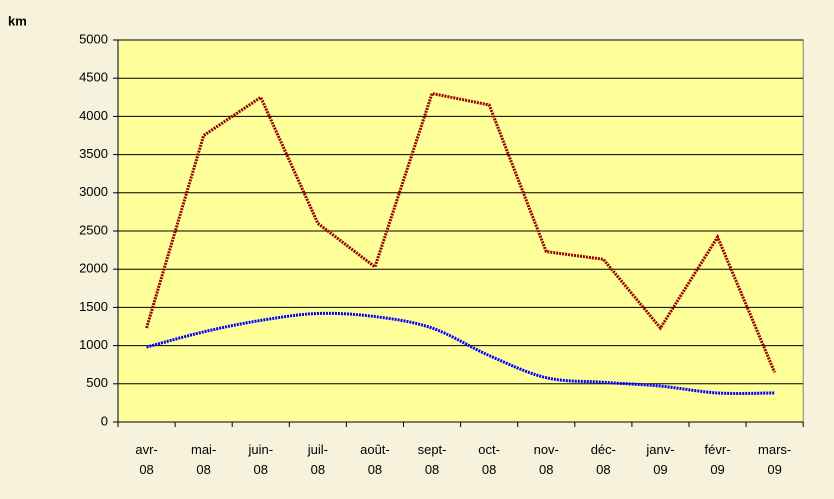 This screenshot has height=499, width=834. I want to click on y-tick-label: 5000, so click(93, 38).